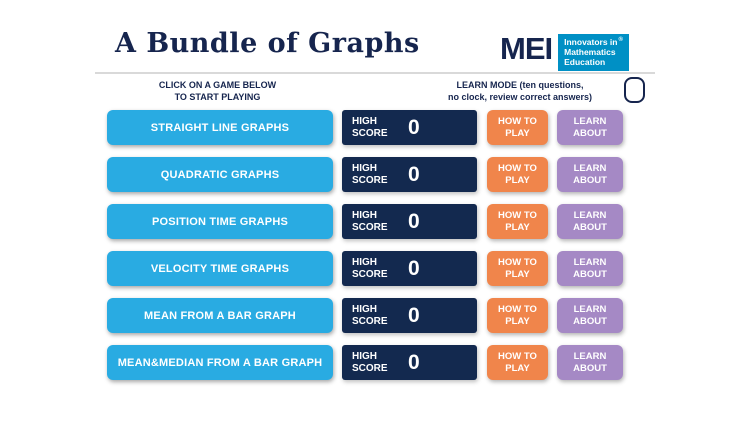 The height and width of the screenshot is (422, 750). What do you see at coordinates (634, 90) in the screenshot?
I see `learn-mode-checkbox` at bounding box center [634, 90].